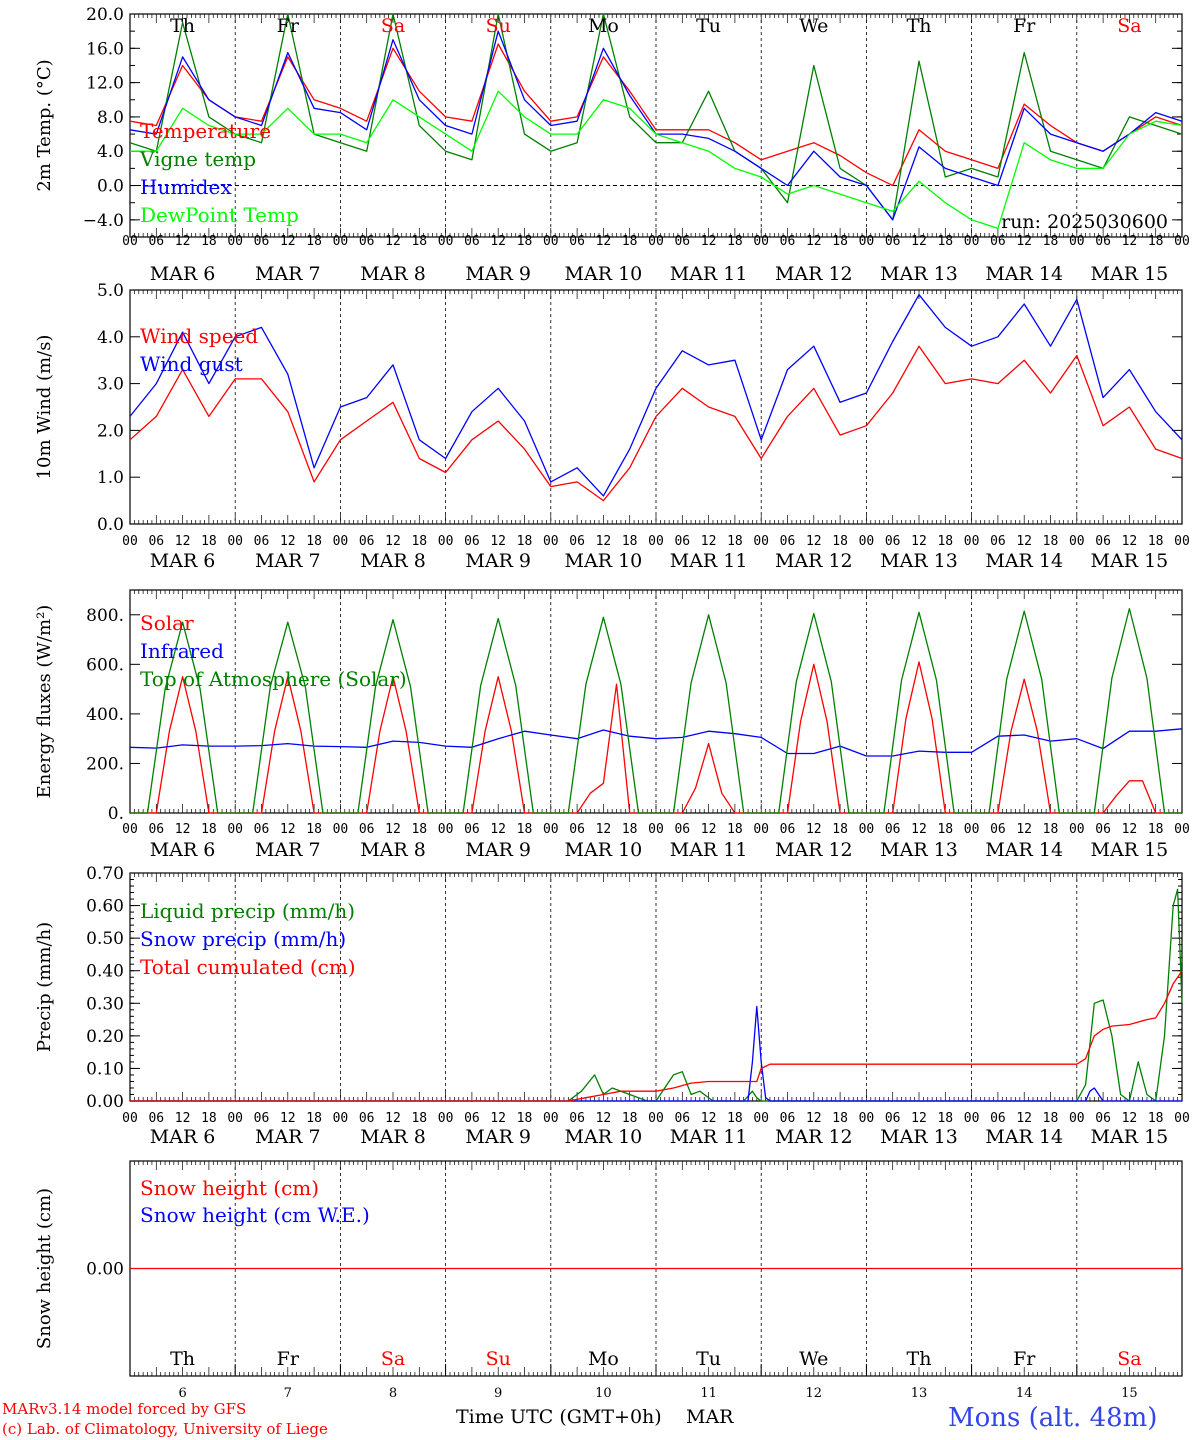 Image resolution: width=1194 pixels, height=1440 pixels. What do you see at coordinates (498, 1393) in the screenshot?
I see `day-number: 9` at bounding box center [498, 1393].